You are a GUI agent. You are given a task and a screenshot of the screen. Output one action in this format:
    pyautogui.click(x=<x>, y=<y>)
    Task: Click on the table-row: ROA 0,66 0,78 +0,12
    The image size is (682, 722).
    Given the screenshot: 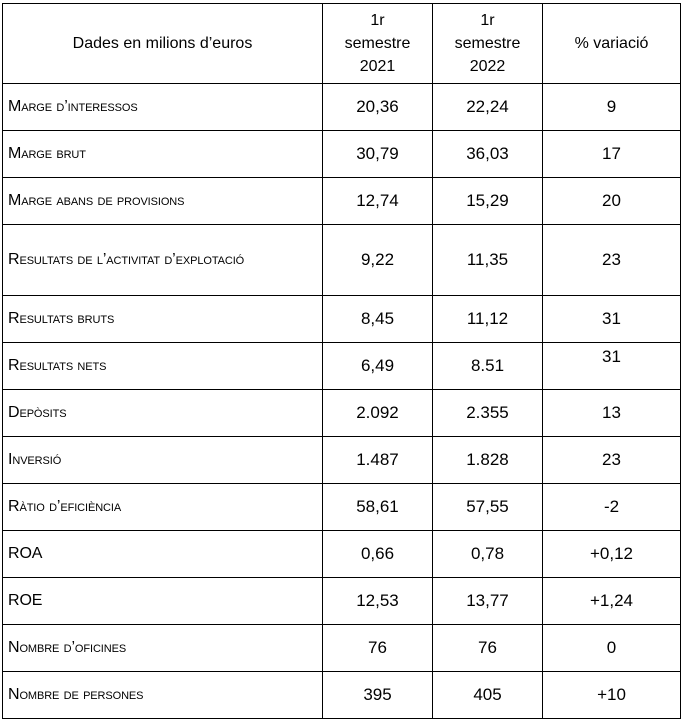 What is the action you would take?
    pyautogui.click(x=341, y=554)
    